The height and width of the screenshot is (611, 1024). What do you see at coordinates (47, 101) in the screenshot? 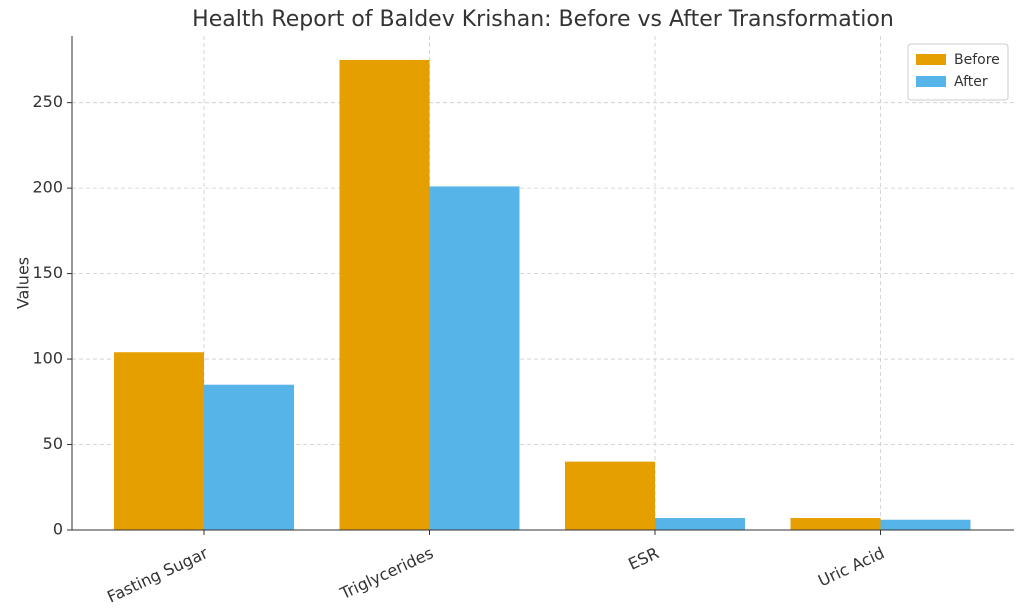
I see `y-tick-label: 250` at bounding box center [47, 101].